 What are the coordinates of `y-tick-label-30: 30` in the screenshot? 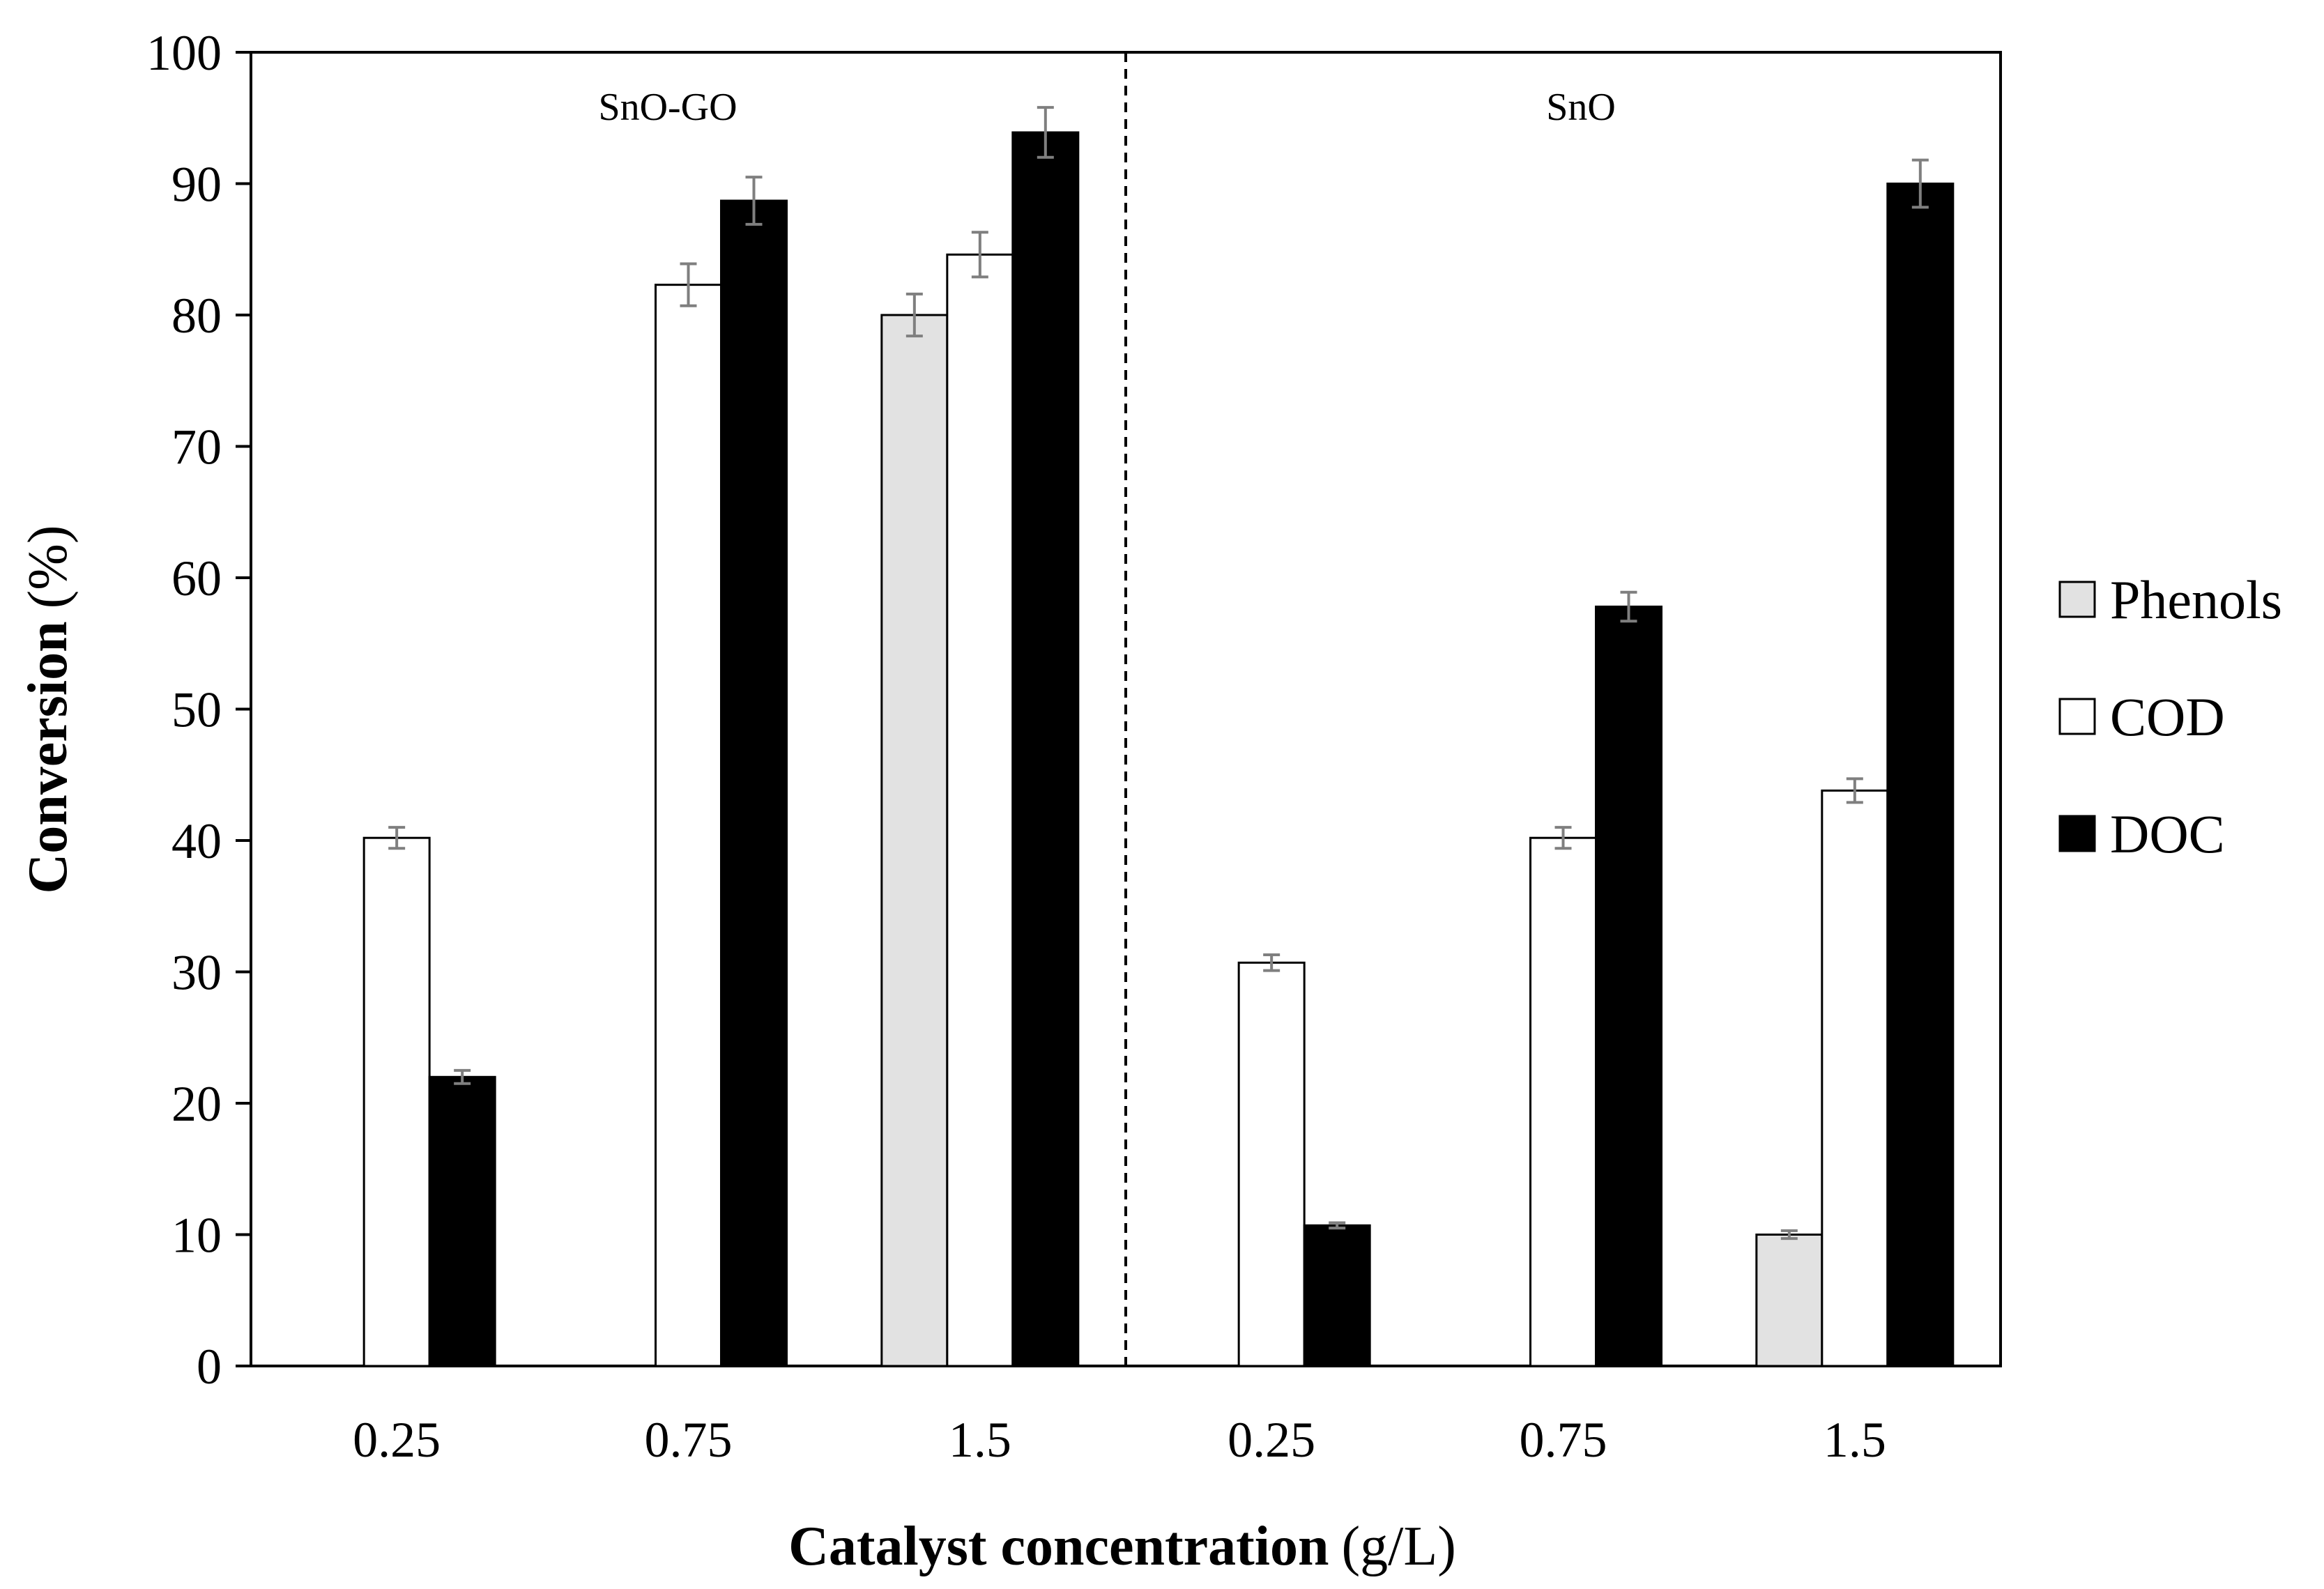 It's located at (197, 973).